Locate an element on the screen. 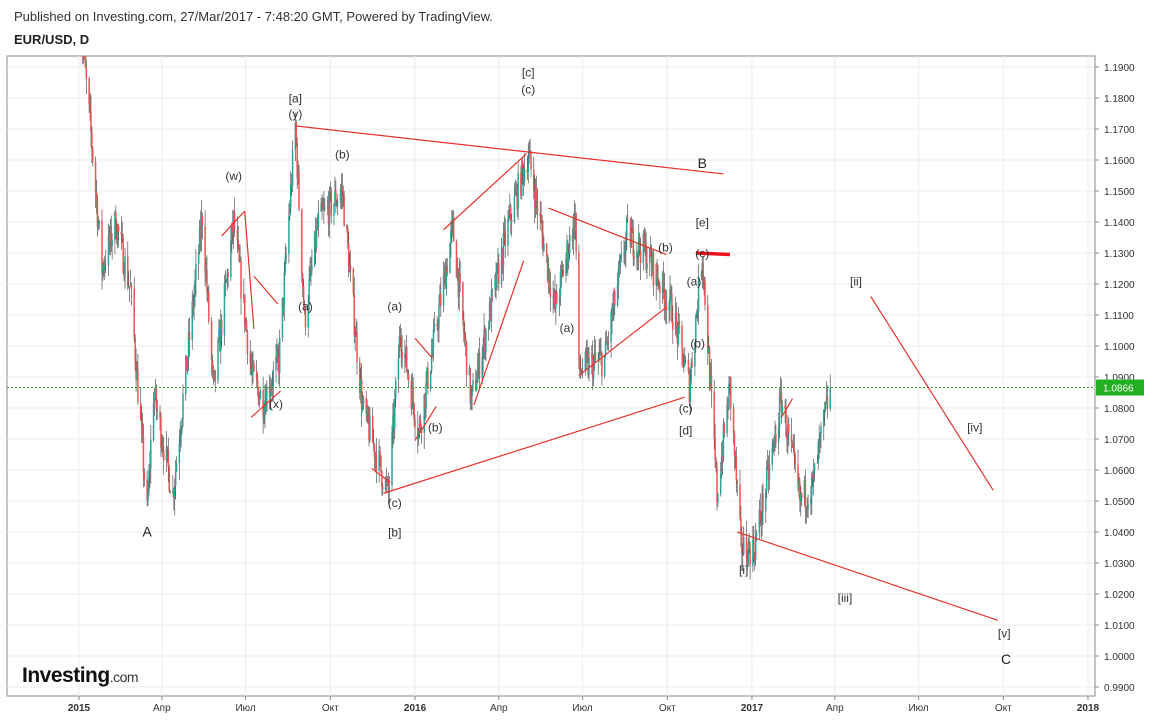 The height and width of the screenshot is (720, 1149). price-tick-label: 1.0500 is located at coordinates (1119, 502).